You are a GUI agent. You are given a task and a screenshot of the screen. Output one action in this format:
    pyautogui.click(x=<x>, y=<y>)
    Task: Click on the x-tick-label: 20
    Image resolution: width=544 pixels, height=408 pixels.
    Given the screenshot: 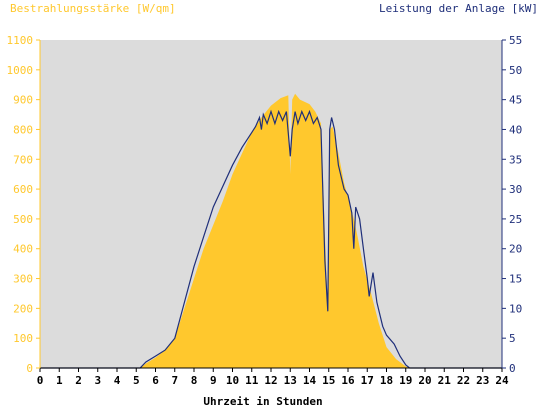 What is the action you would take?
    pyautogui.click(x=424, y=380)
    